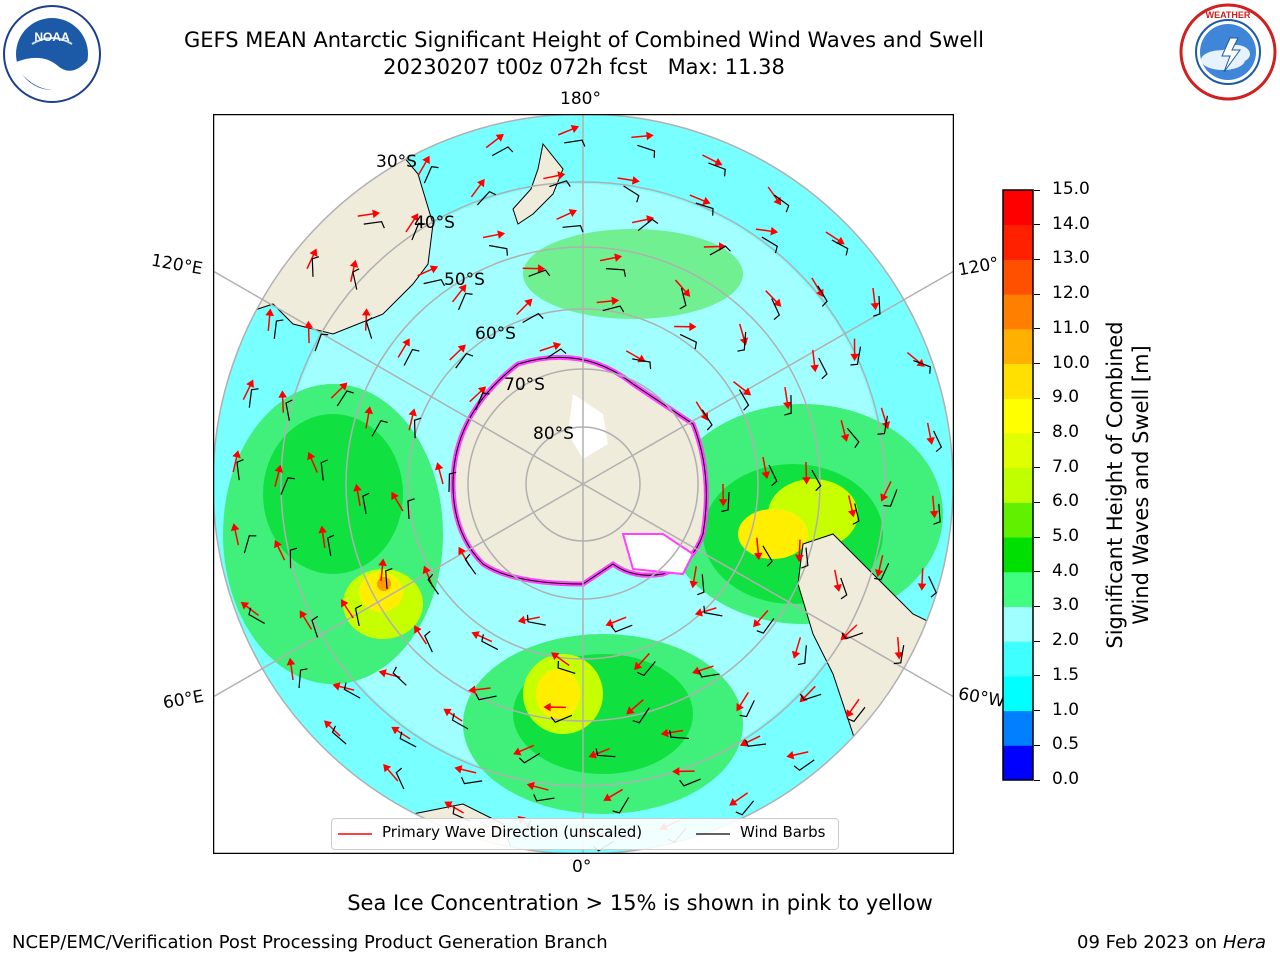 This screenshot has height=960, width=1280. Describe the element at coordinates (1071, 189) in the screenshot. I see `colorbar-tick-label: 15.0` at that location.